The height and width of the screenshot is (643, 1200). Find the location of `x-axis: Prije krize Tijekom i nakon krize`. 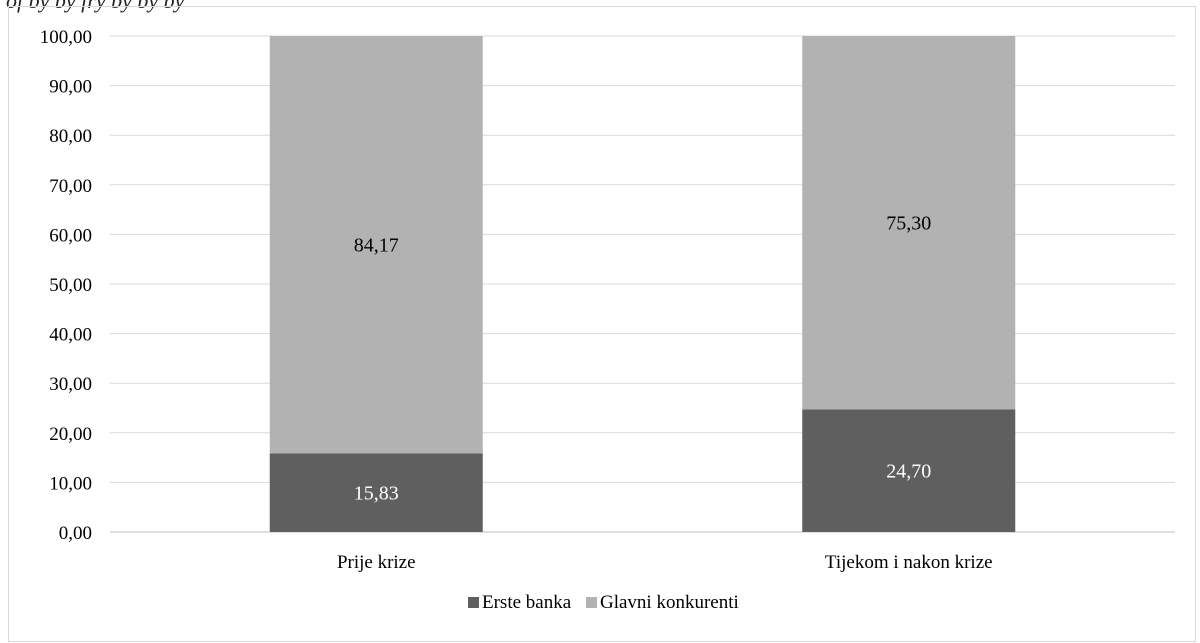

x-axis: Prije krize Tijekom i nakon krize is located at coordinates (665, 562).